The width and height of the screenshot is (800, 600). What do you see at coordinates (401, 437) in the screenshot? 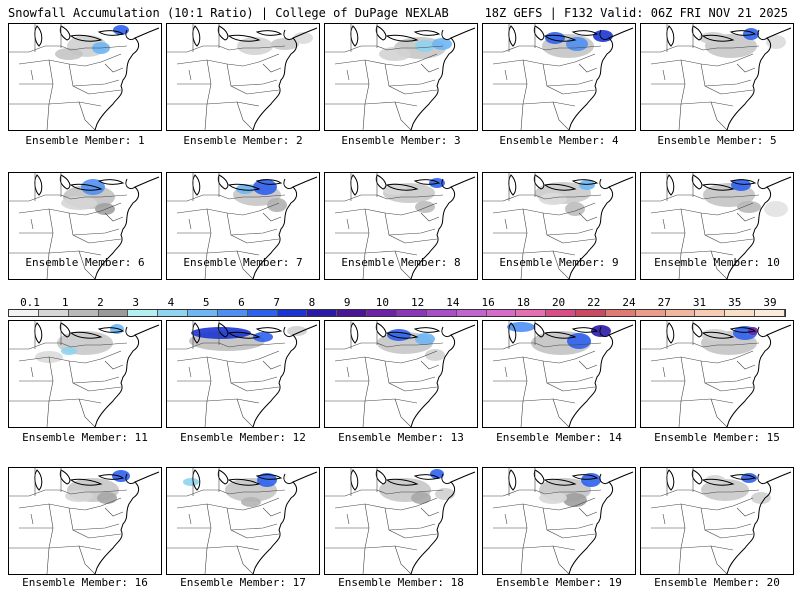
I see `ensemble-member-label: Ensemble Member: 13` at bounding box center [401, 437].